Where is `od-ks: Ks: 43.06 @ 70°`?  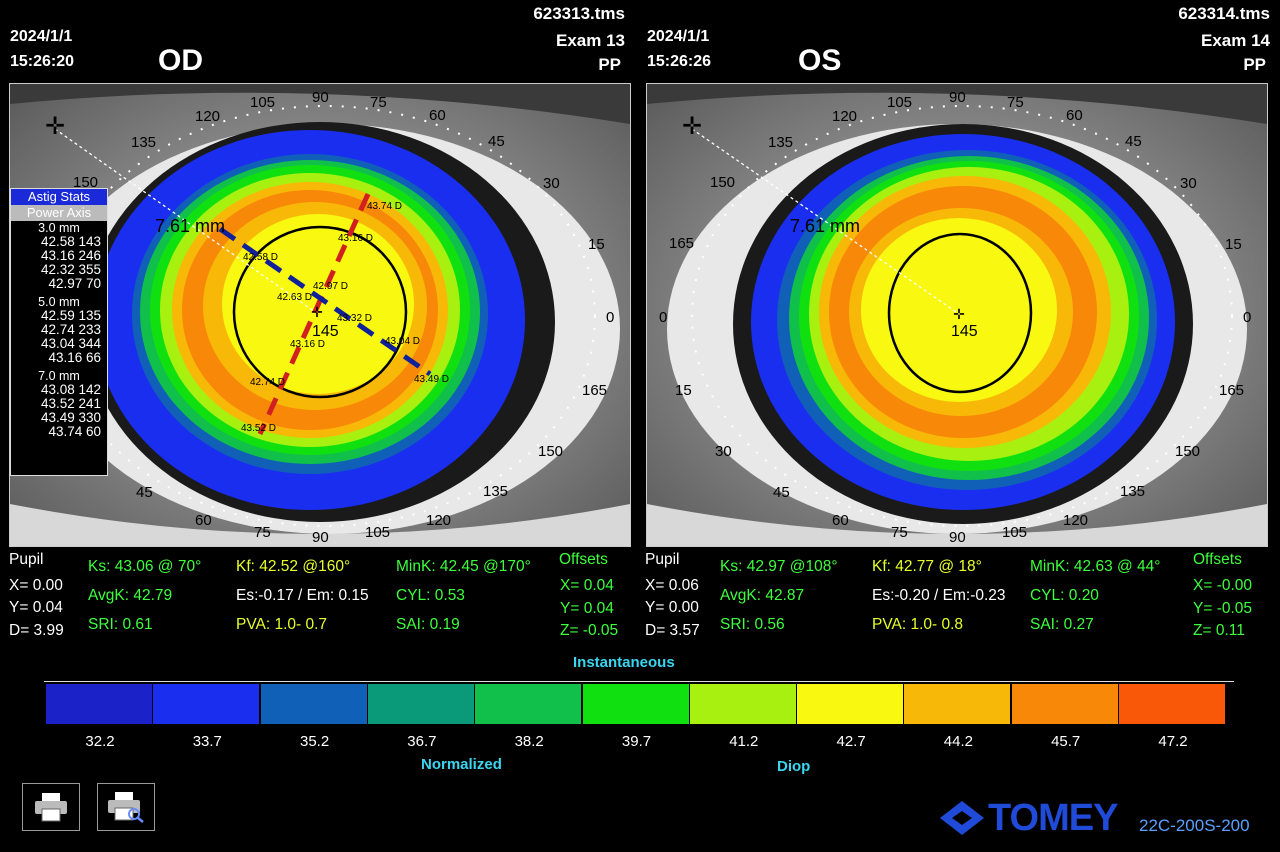 od-ks: Ks: 43.06 @ 70° is located at coordinates (145, 566).